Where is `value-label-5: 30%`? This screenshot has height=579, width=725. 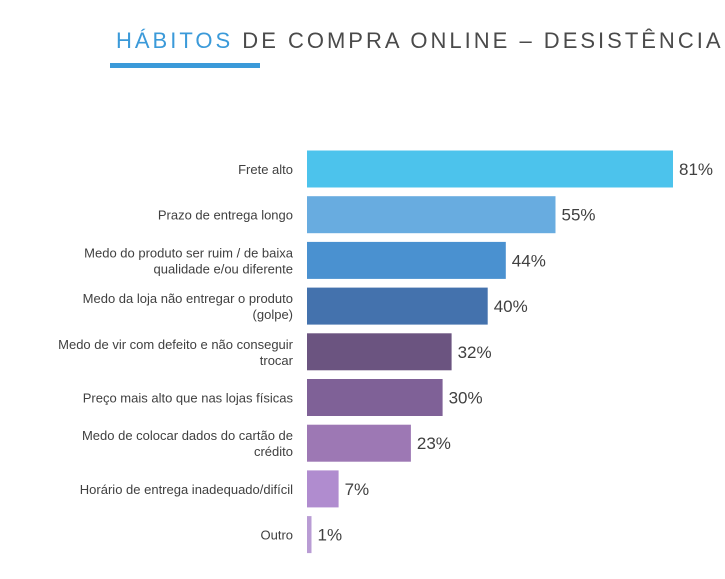 value-label-5: 30% is located at coordinates (466, 398).